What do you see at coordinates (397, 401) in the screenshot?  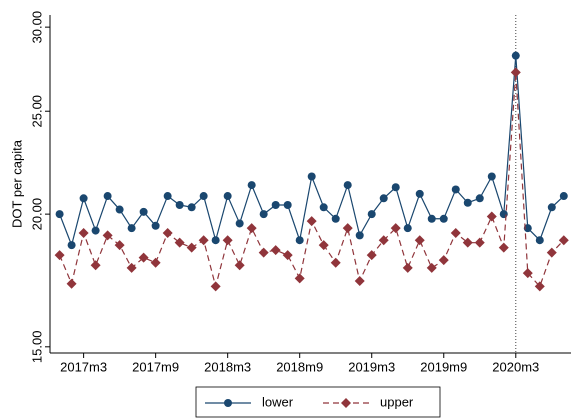 I see `legend-label: upper` at bounding box center [397, 401].